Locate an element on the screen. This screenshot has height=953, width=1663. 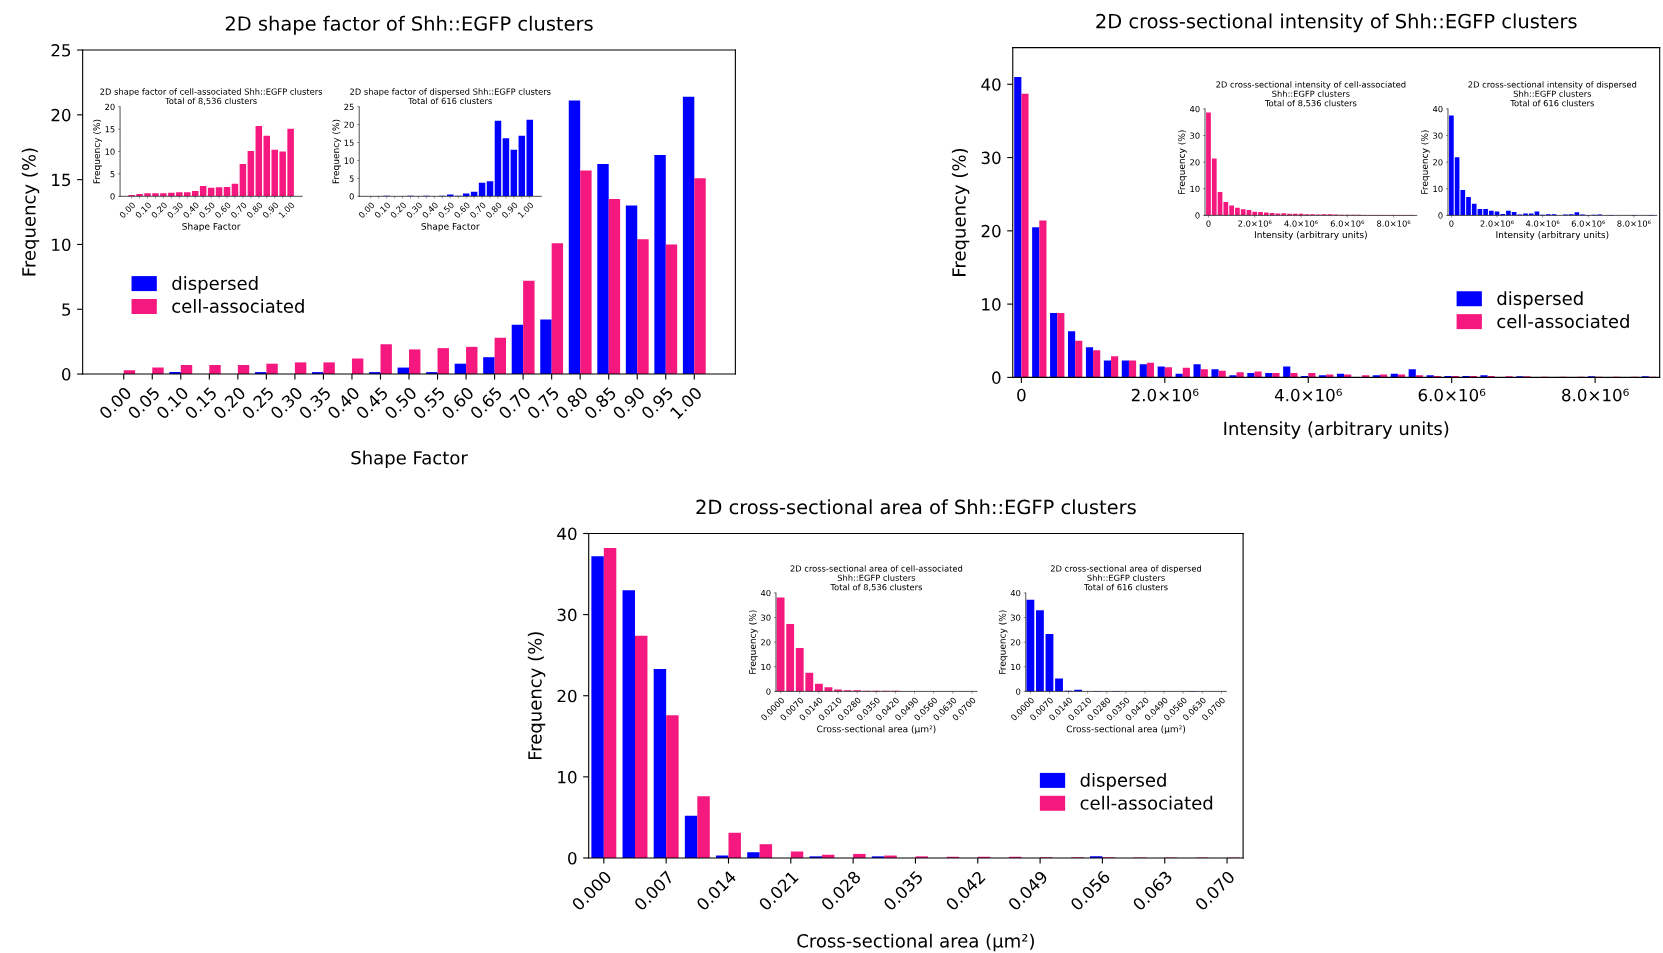
chart-title: 2D cross-sectional intensity of dispersed Shh::EGFP clusters Total of 616 clusters is located at coordinates (1552, 94).